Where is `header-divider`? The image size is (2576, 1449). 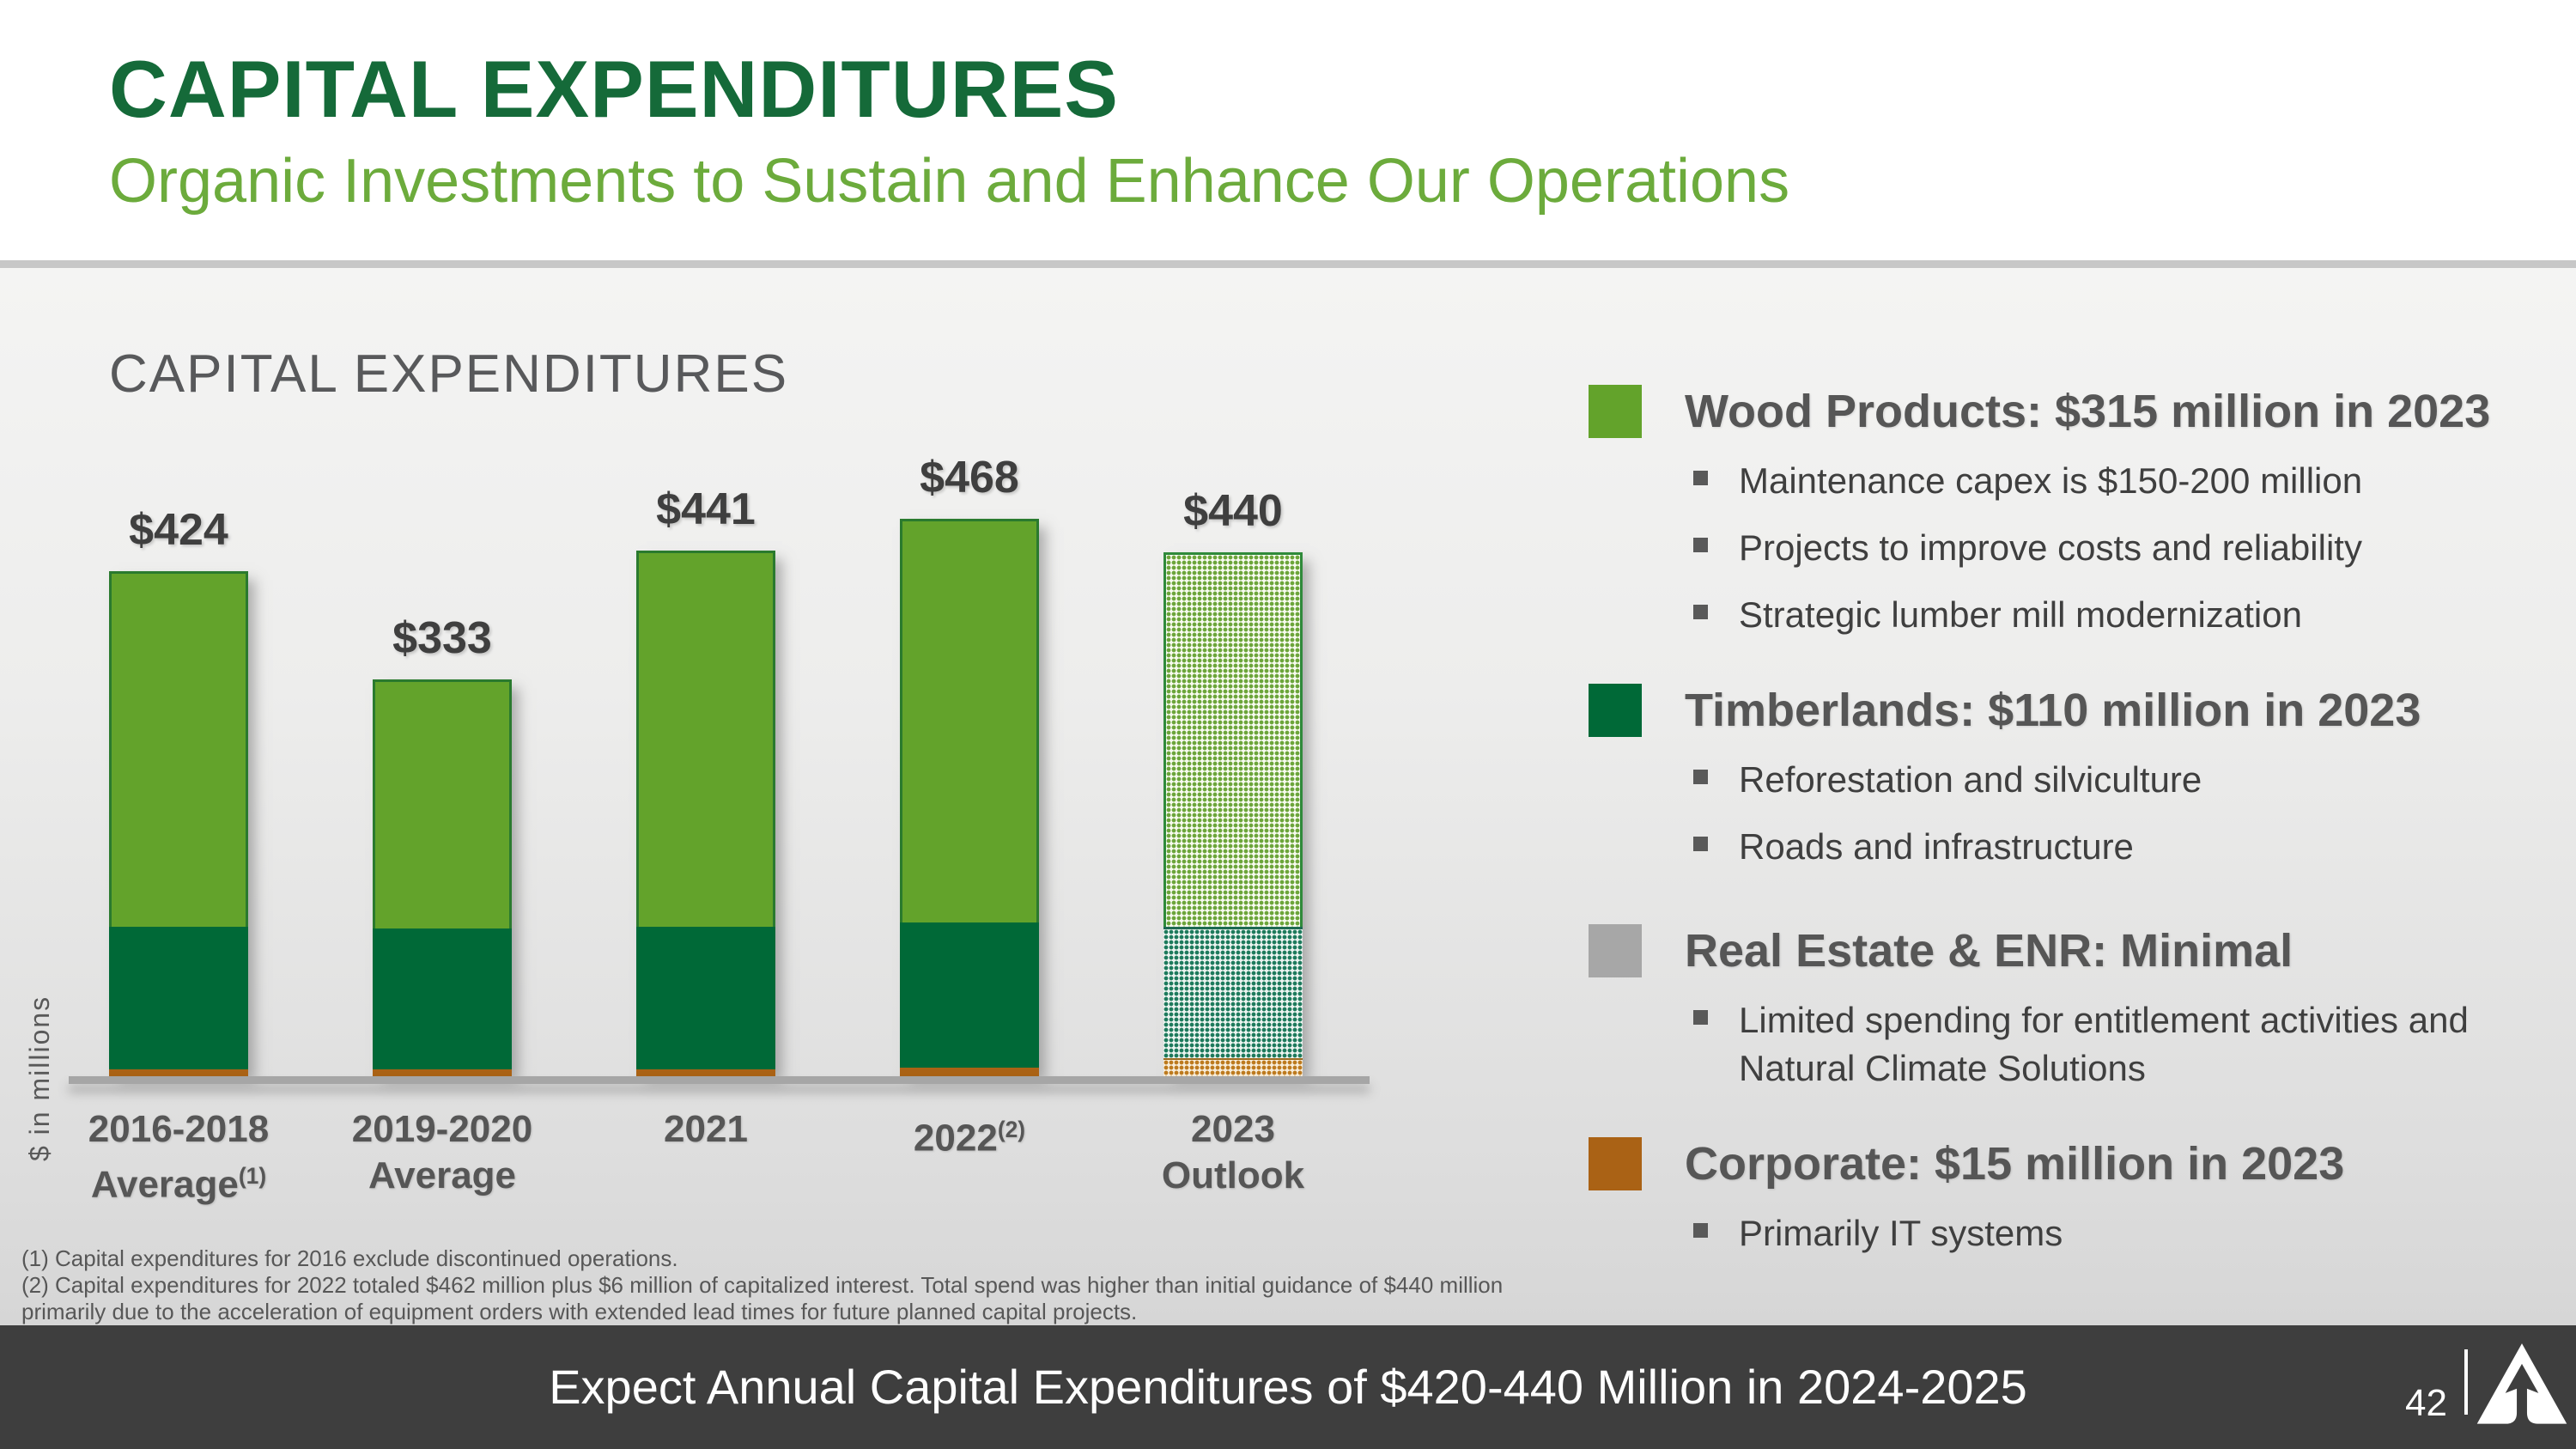
header-divider is located at coordinates (1288, 264).